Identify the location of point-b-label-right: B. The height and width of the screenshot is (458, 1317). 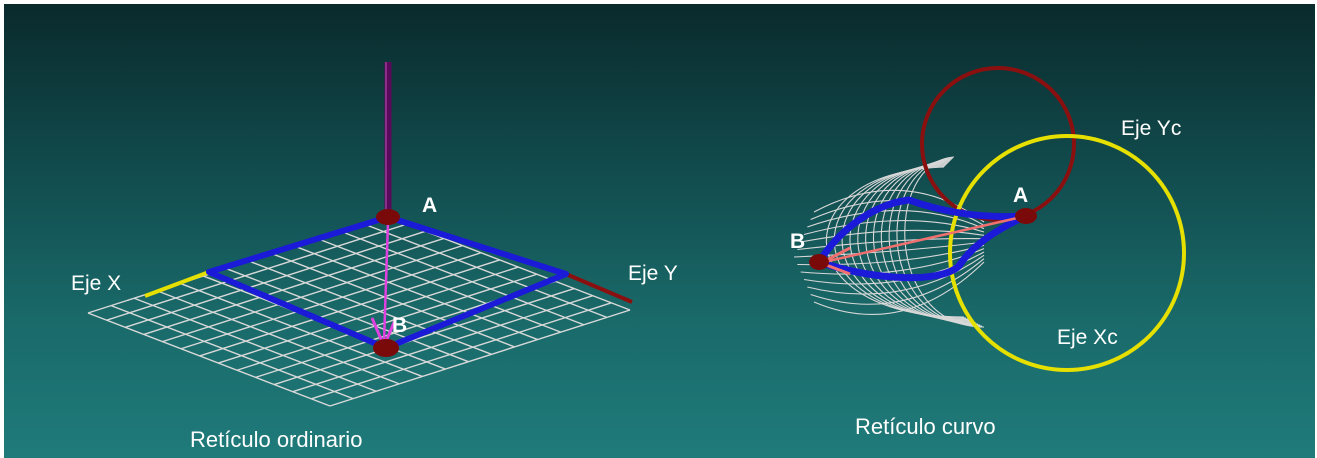
(798, 241).